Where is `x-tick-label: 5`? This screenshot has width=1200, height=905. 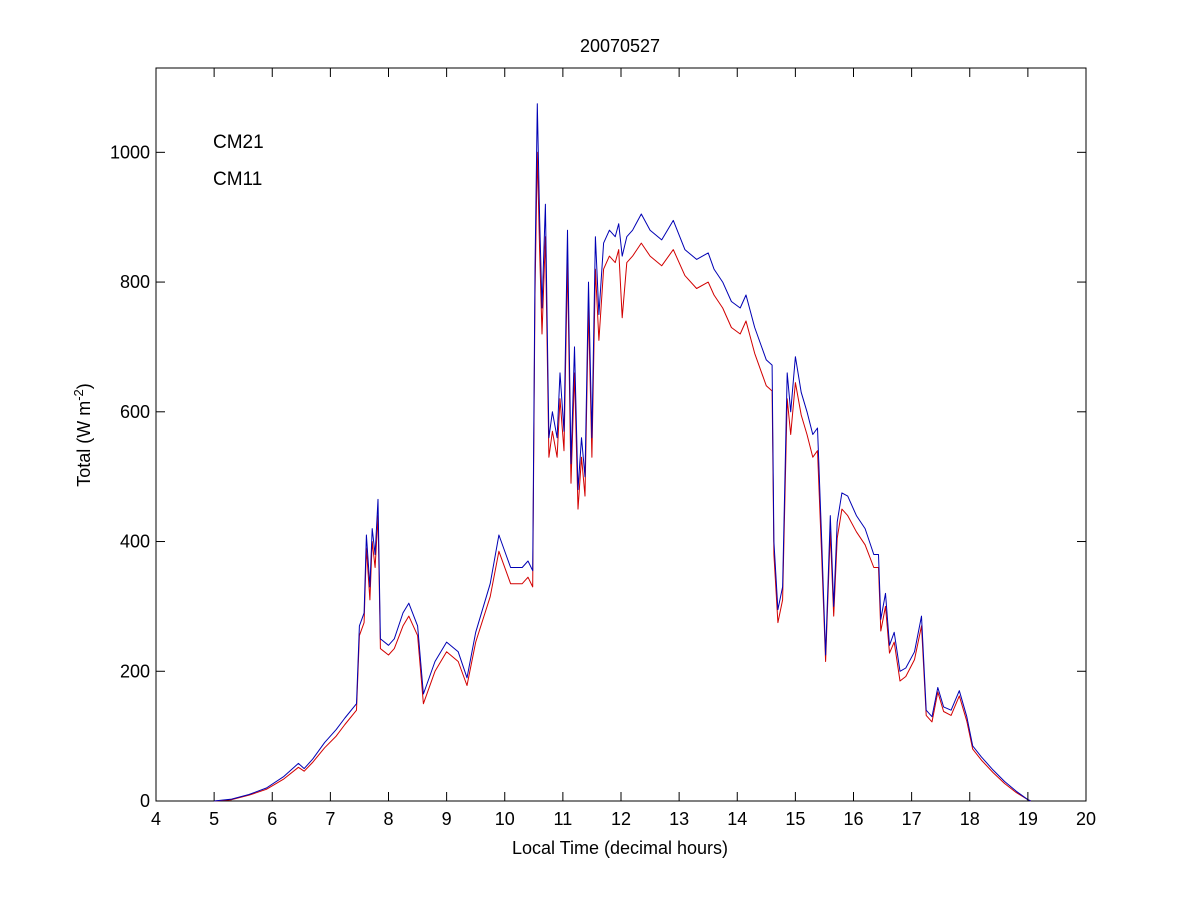 x-tick-label: 5 is located at coordinates (214, 819).